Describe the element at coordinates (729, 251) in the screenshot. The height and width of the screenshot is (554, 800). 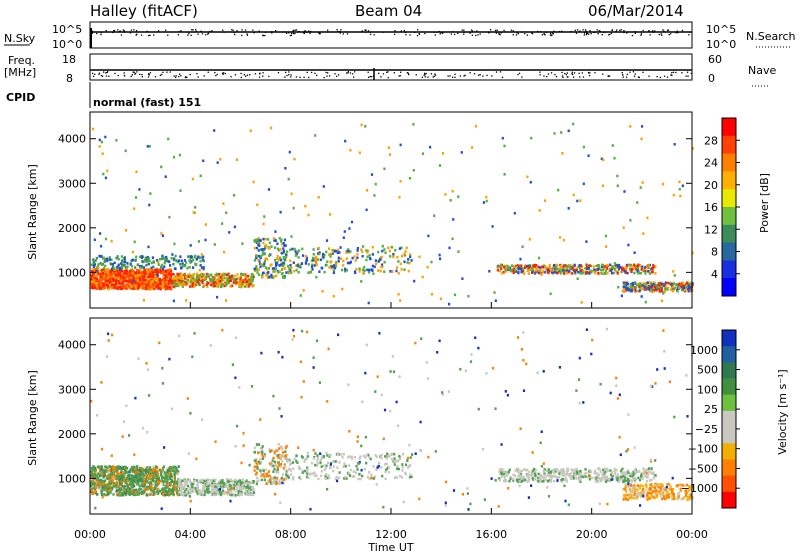
I see `colorbar-swatch` at that location.